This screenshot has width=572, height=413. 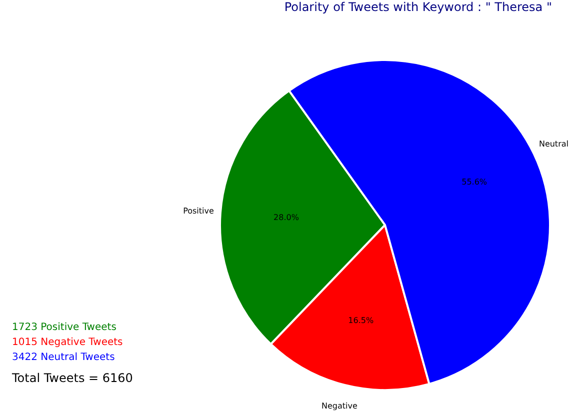 What do you see at coordinates (361, 321) in the screenshot?
I see `data-label: 16.5%` at bounding box center [361, 321].